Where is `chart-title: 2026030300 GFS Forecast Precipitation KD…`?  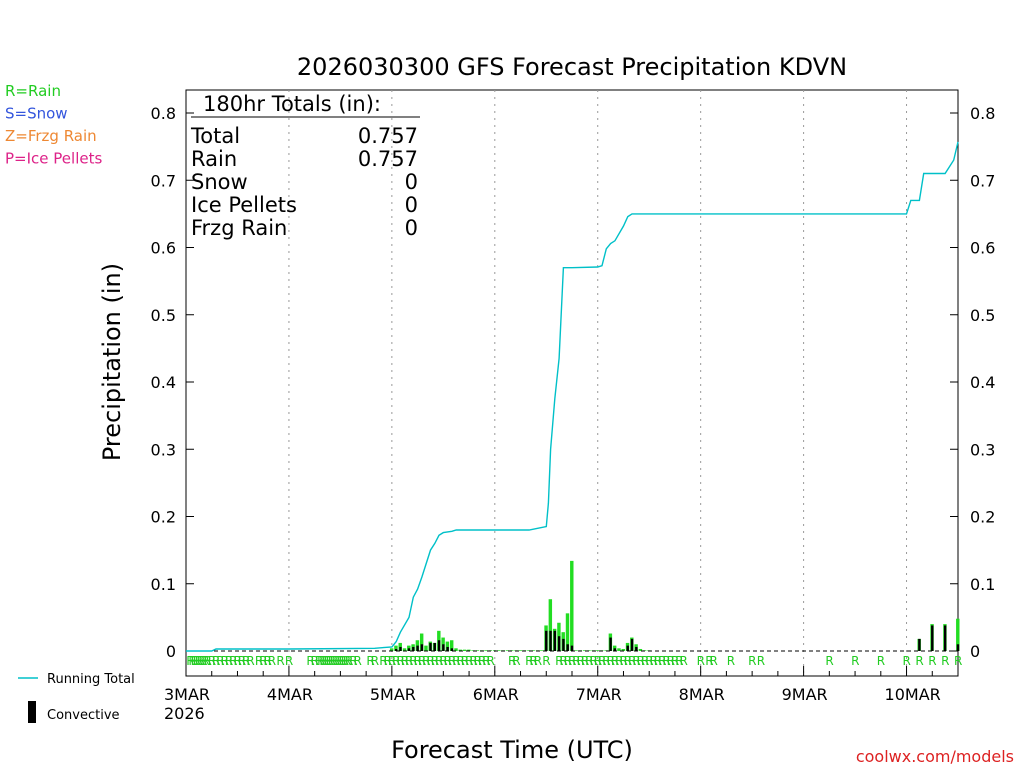
chart-title: 2026030300 GFS Forecast Precipitation KD… is located at coordinates (572, 67).